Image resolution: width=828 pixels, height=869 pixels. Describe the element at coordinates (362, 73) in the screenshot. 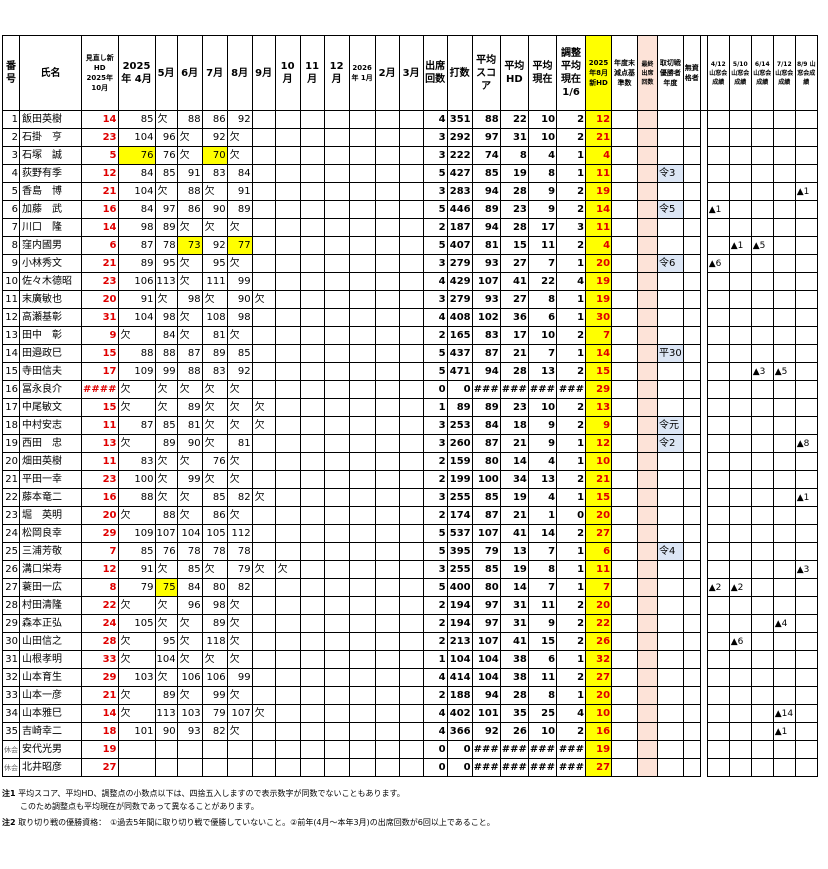

I see `header-month: 2026年 1月` at that location.